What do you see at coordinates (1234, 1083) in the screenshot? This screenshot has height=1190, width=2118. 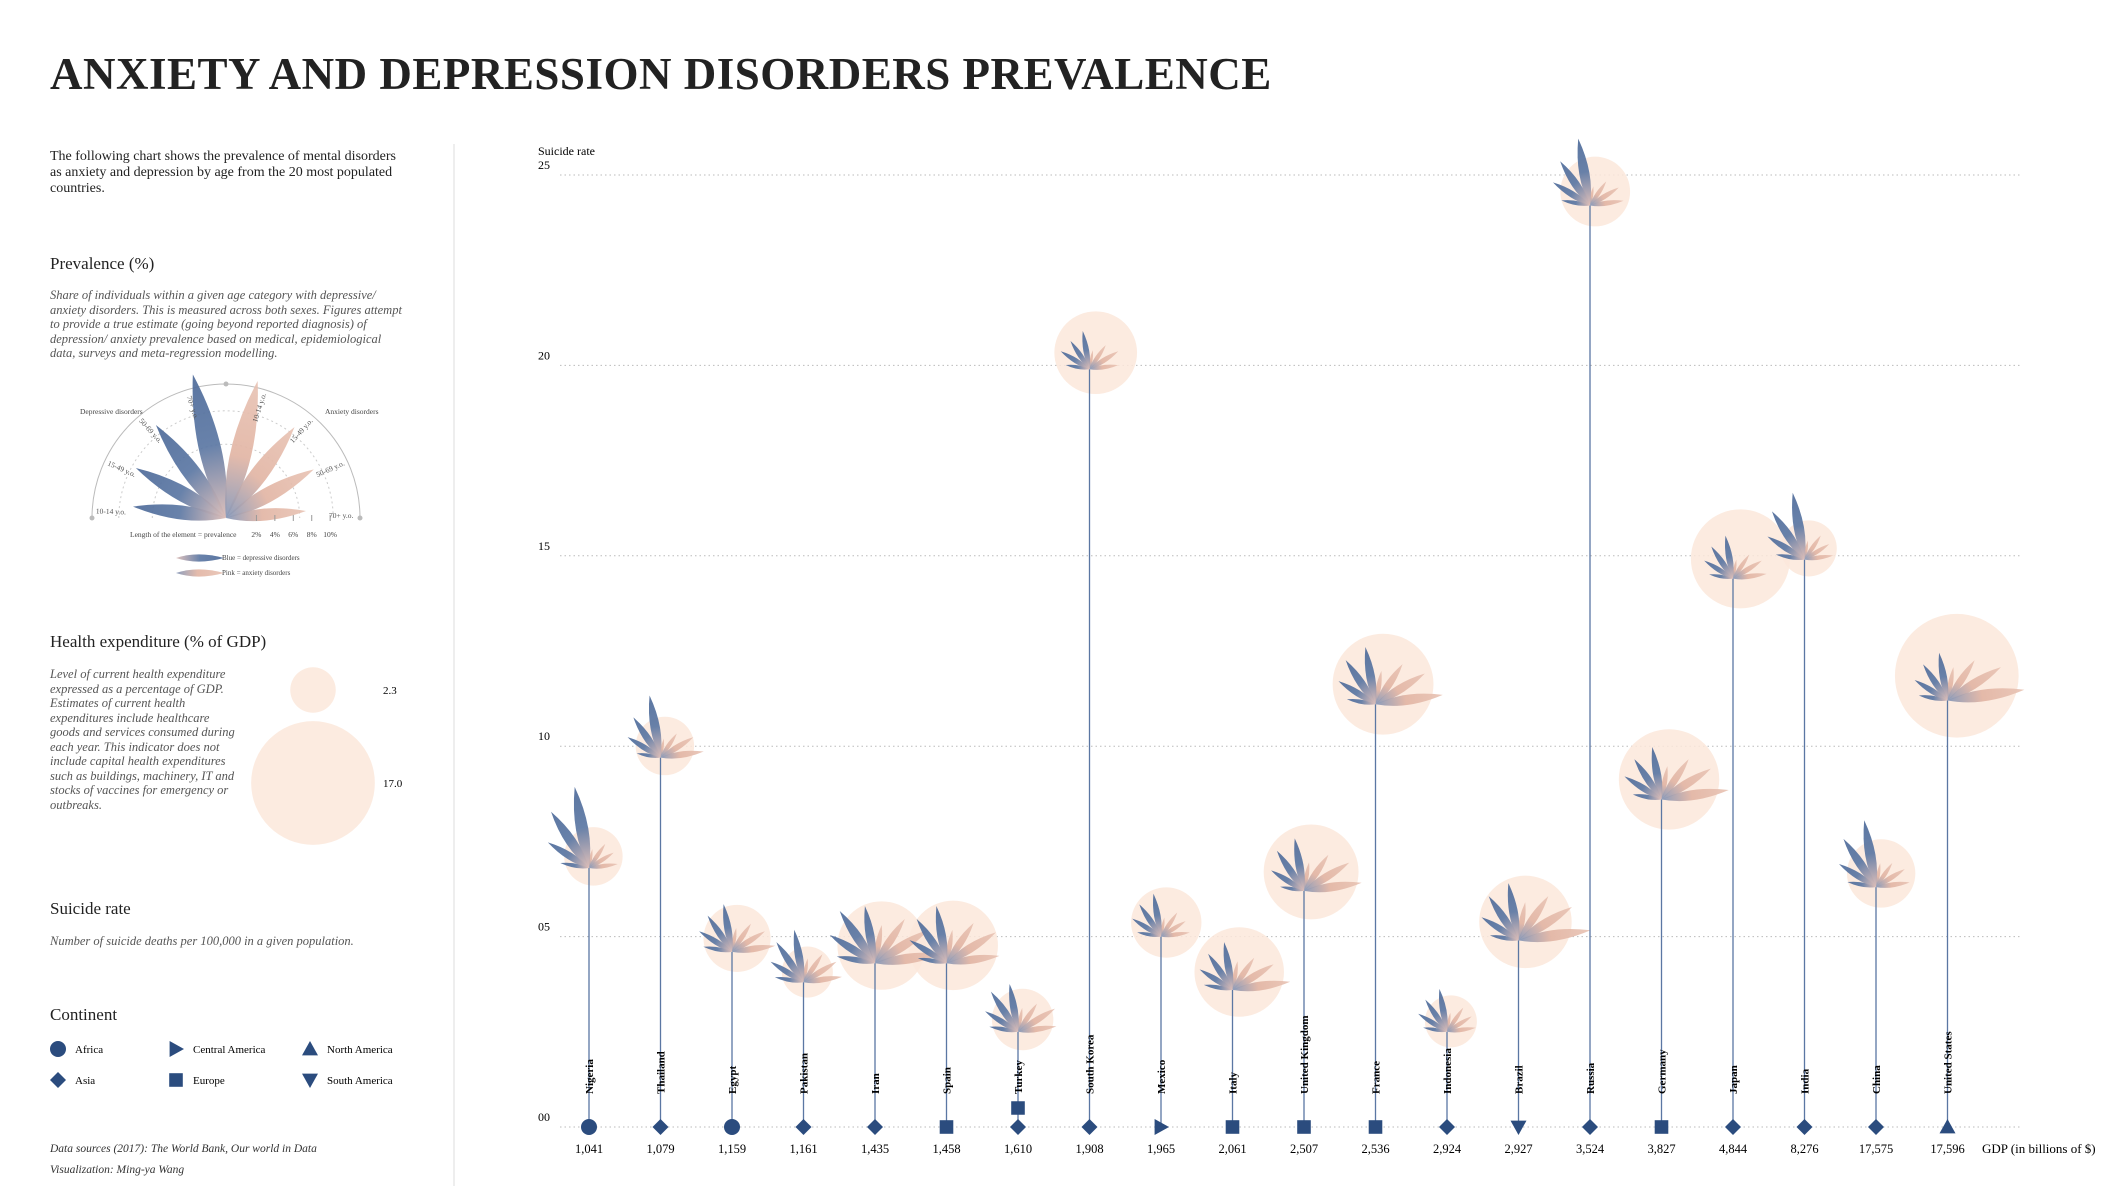 I see `country-label: Italy` at bounding box center [1234, 1083].